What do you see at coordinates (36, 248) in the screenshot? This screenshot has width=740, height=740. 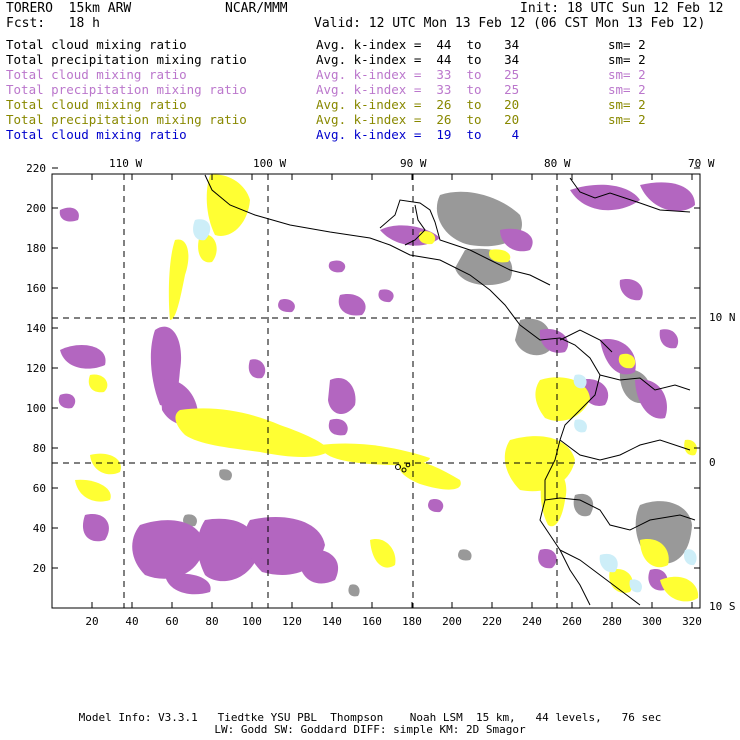 I see `y-tick-label: 180` at bounding box center [36, 248].